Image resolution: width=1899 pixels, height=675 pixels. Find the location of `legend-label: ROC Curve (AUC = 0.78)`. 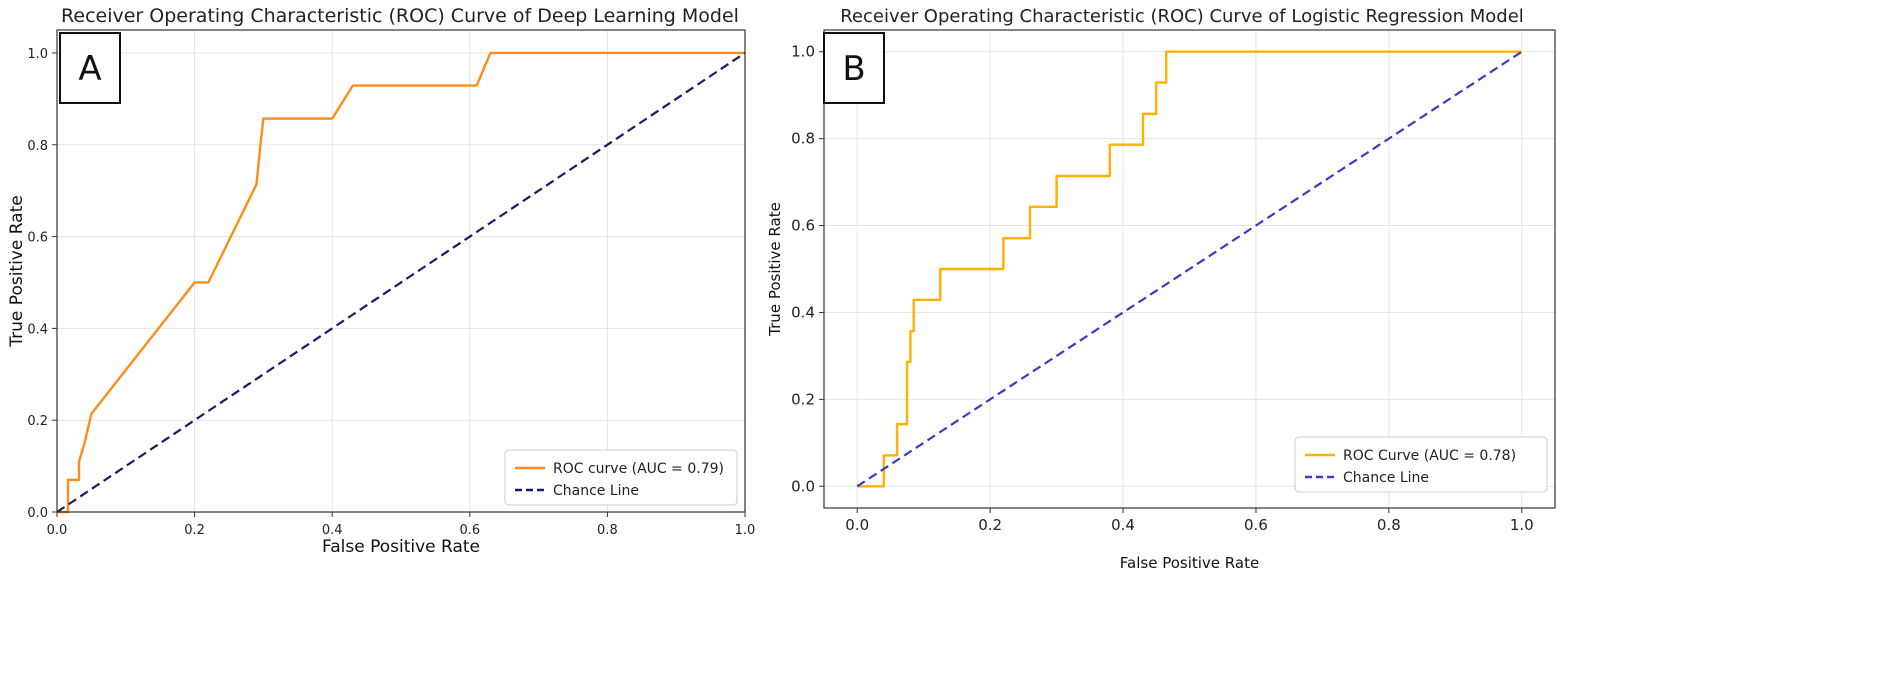

legend-label: ROC Curve (AUC = 0.78) is located at coordinates (1429, 456).